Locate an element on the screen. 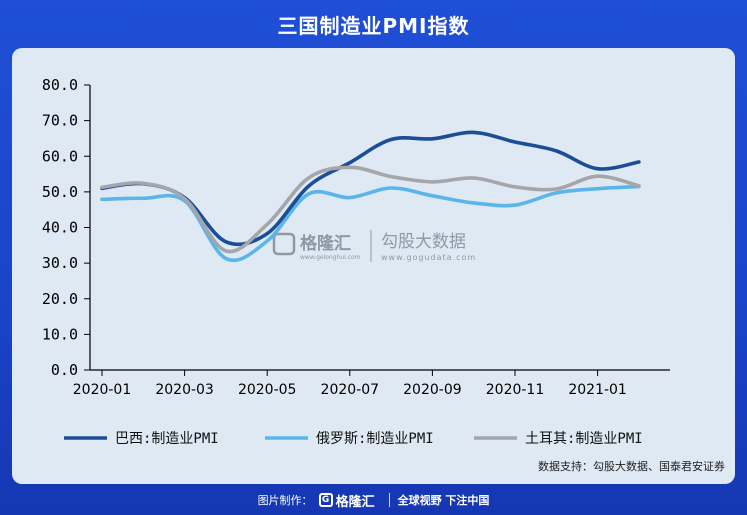 This screenshot has width=747, height=515. y-tick-label: 70.0 is located at coordinates (60, 121).